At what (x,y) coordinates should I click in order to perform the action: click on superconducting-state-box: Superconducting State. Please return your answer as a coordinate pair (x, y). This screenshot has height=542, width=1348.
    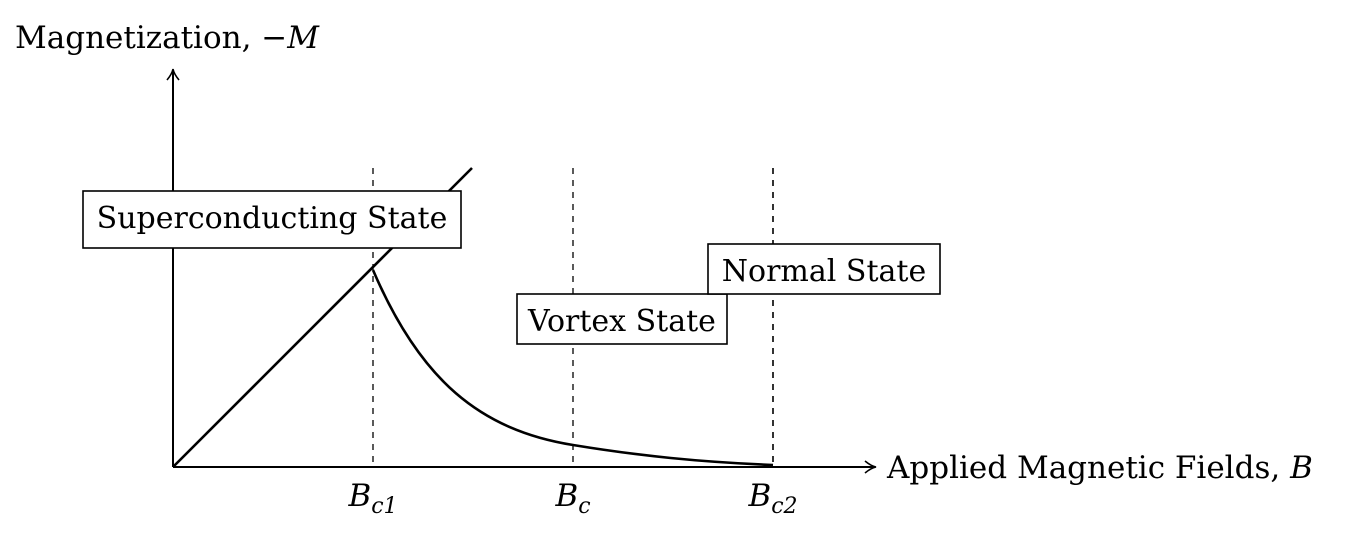
    Looking at the image, I should click on (272, 219).